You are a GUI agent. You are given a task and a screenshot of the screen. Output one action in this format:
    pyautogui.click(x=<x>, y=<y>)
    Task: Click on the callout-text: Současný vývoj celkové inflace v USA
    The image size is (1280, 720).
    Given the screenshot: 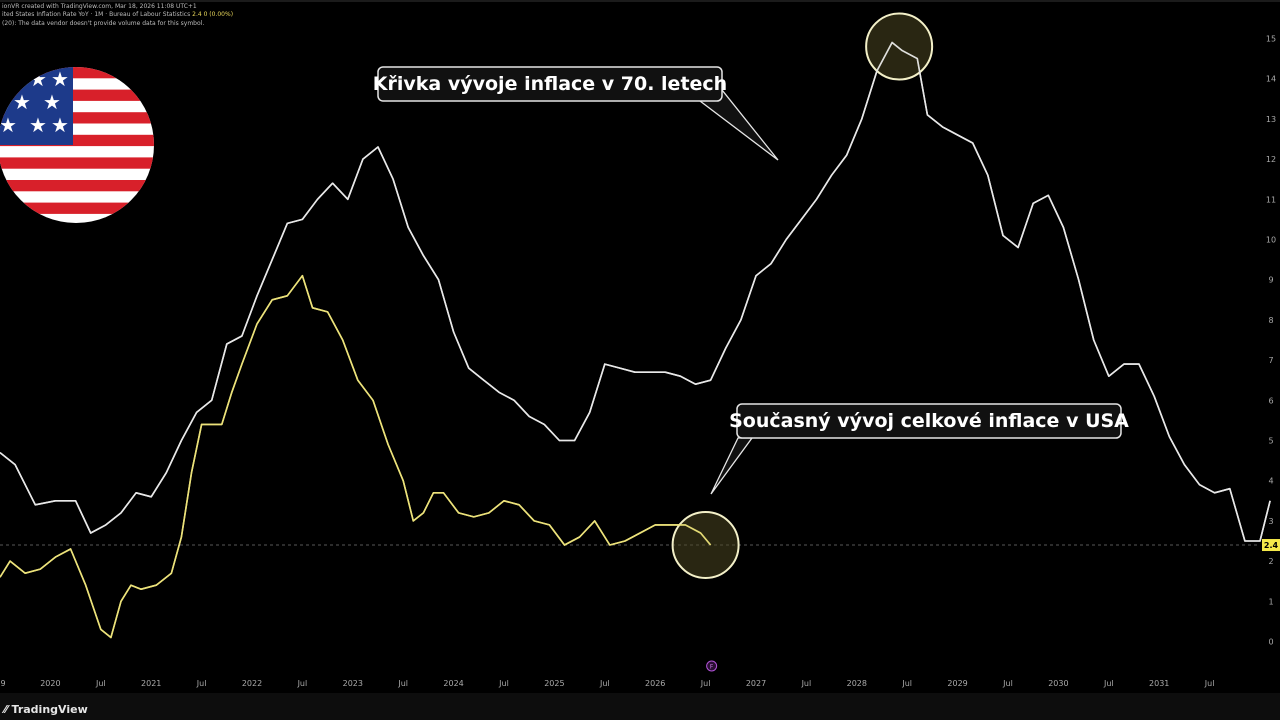 What is the action you would take?
    pyautogui.click(x=929, y=421)
    